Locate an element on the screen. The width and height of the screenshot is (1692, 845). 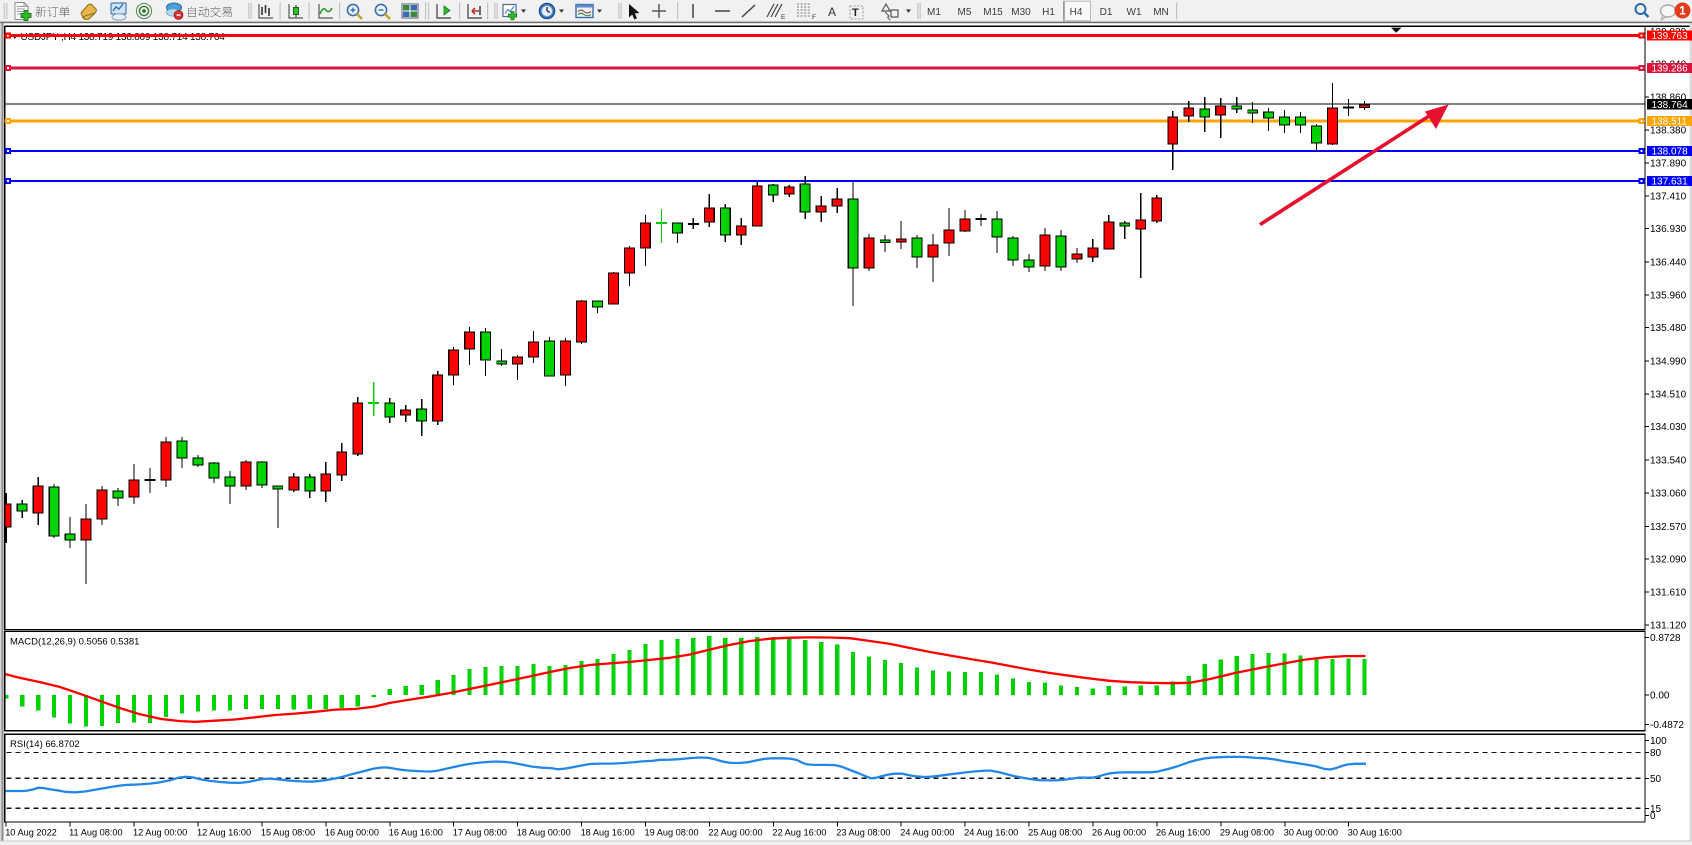
svg-text: 138.860 is located at coordinates (1668, 98).